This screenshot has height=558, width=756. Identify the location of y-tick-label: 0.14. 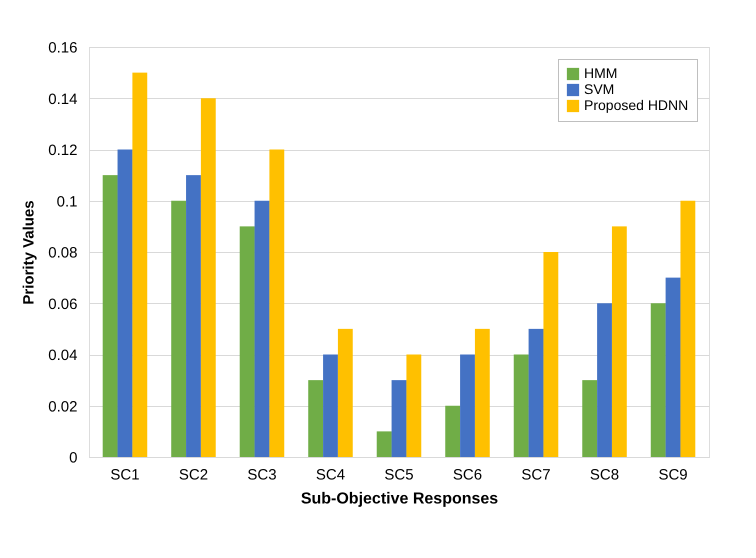
(63, 99).